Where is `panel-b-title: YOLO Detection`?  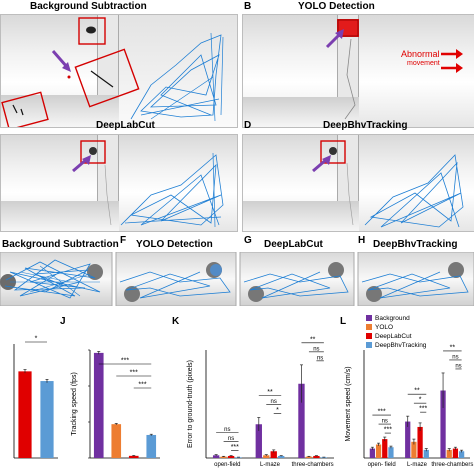 panel-b-title: YOLO Detection is located at coordinates (336, 6).